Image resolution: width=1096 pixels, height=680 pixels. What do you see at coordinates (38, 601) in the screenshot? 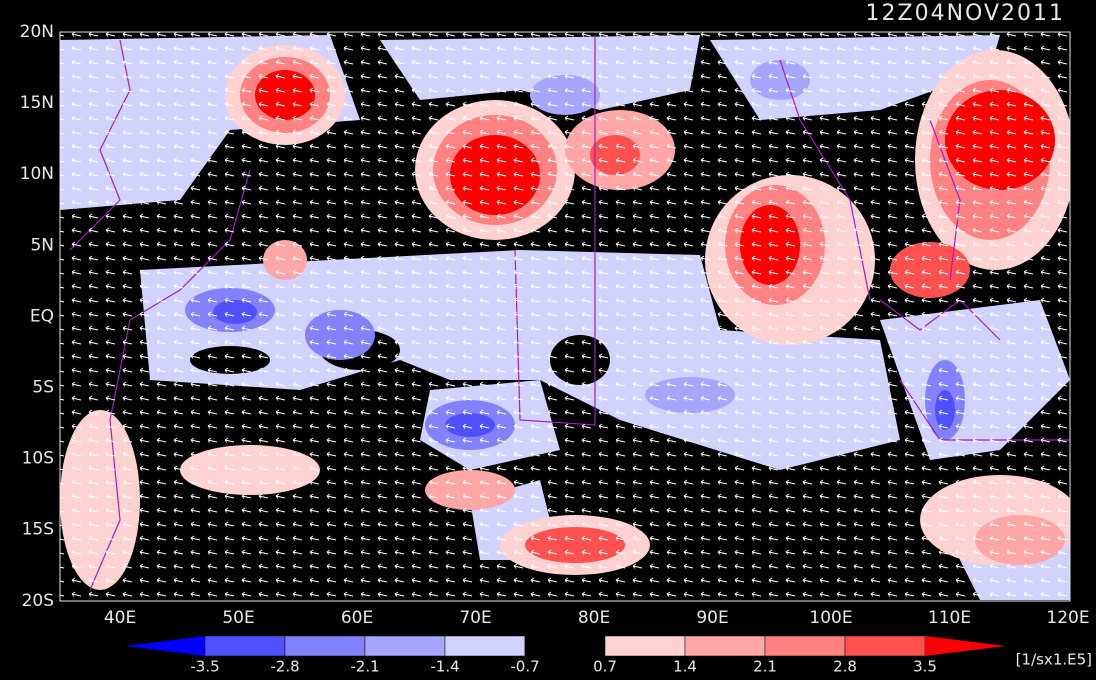
I see `lat-label: 20S` at bounding box center [38, 601].